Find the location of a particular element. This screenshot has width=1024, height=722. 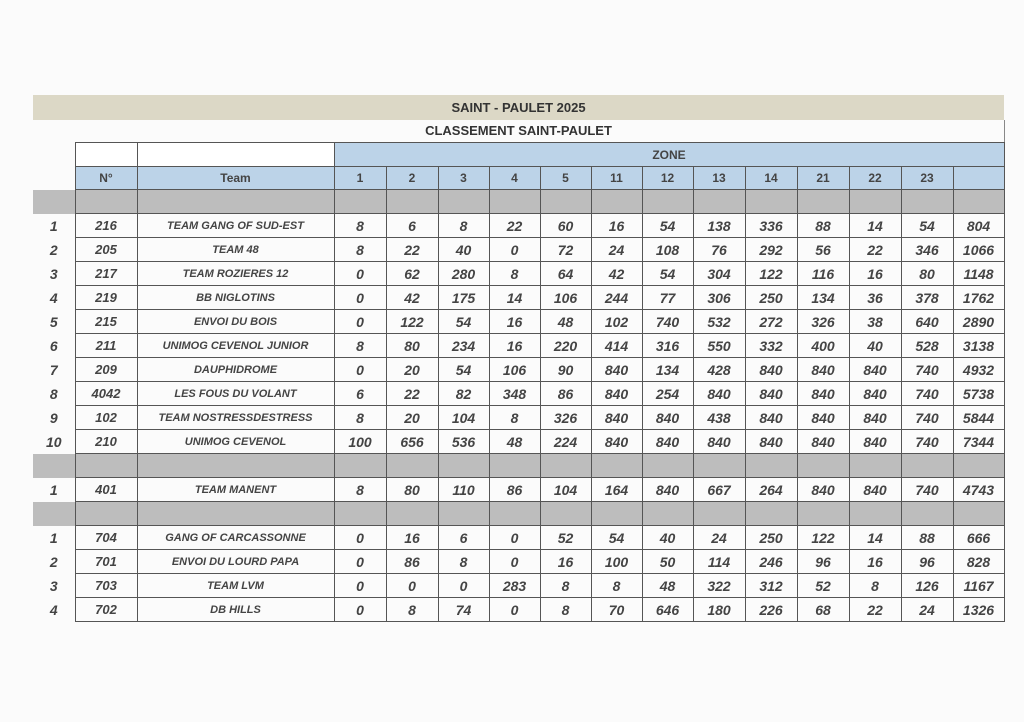

header-zone: 1 is located at coordinates (360, 178).